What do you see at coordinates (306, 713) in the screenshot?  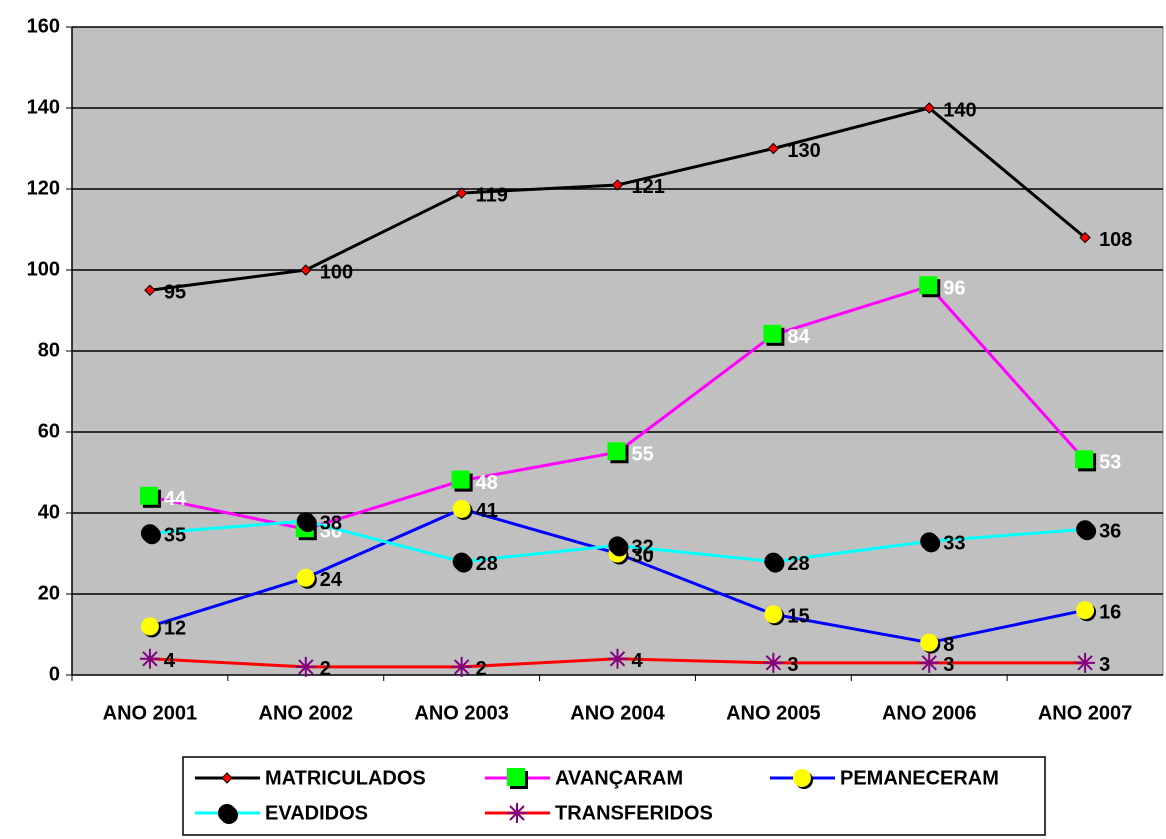 I see `x-tick-label: ANO 2002` at bounding box center [306, 713].